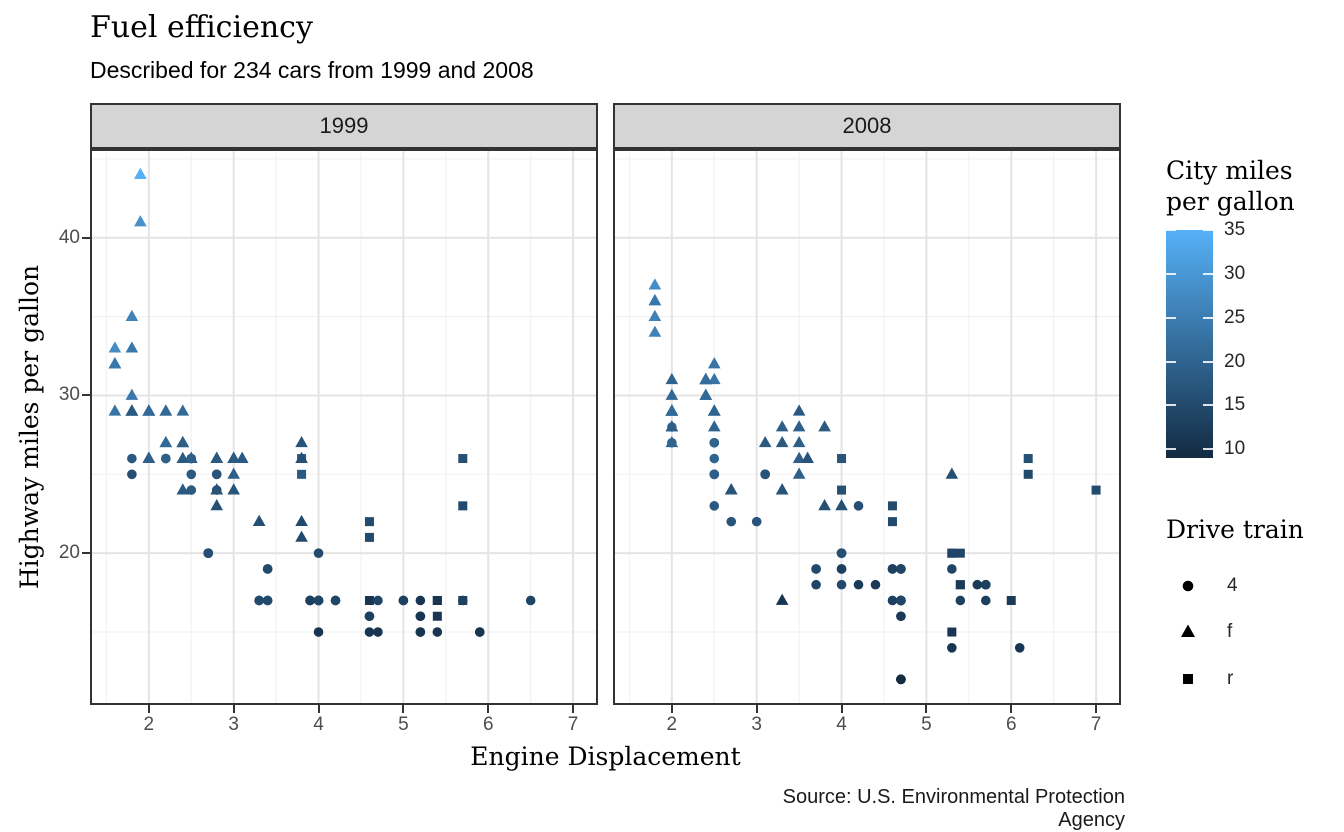 Image resolution: width=1344 pixels, height=832 pixels. Describe the element at coordinates (1235, 405) in the screenshot. I see `colorbar-tick-label: 15` at that location.